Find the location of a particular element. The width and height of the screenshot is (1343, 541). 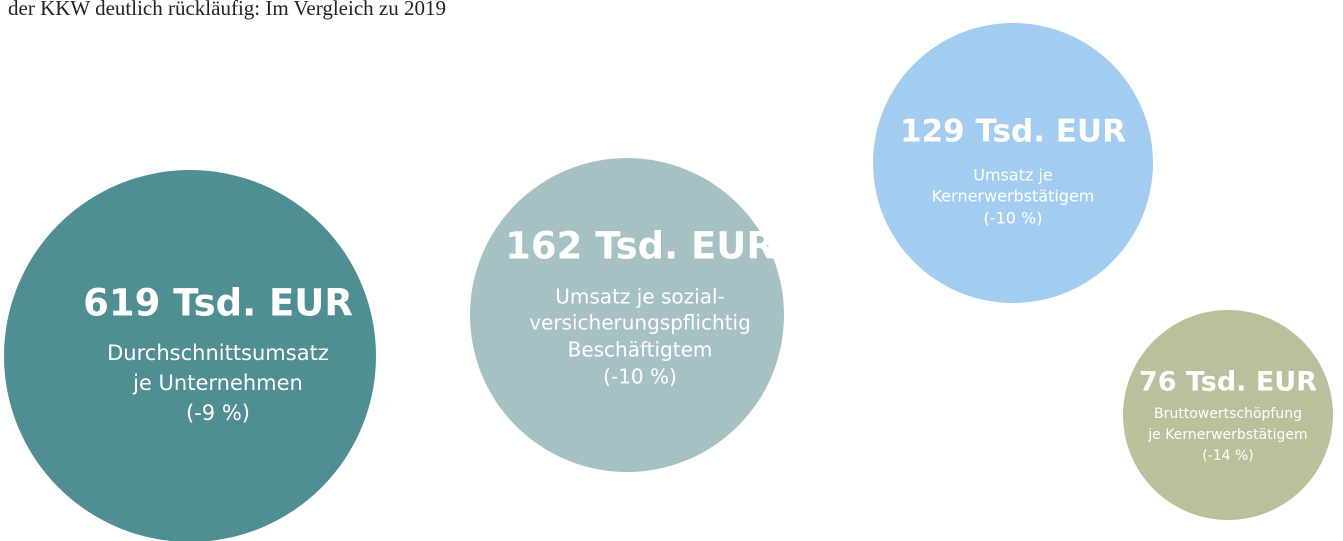

bubble-label: (-14 %) is located at coordinates (1228, 456).